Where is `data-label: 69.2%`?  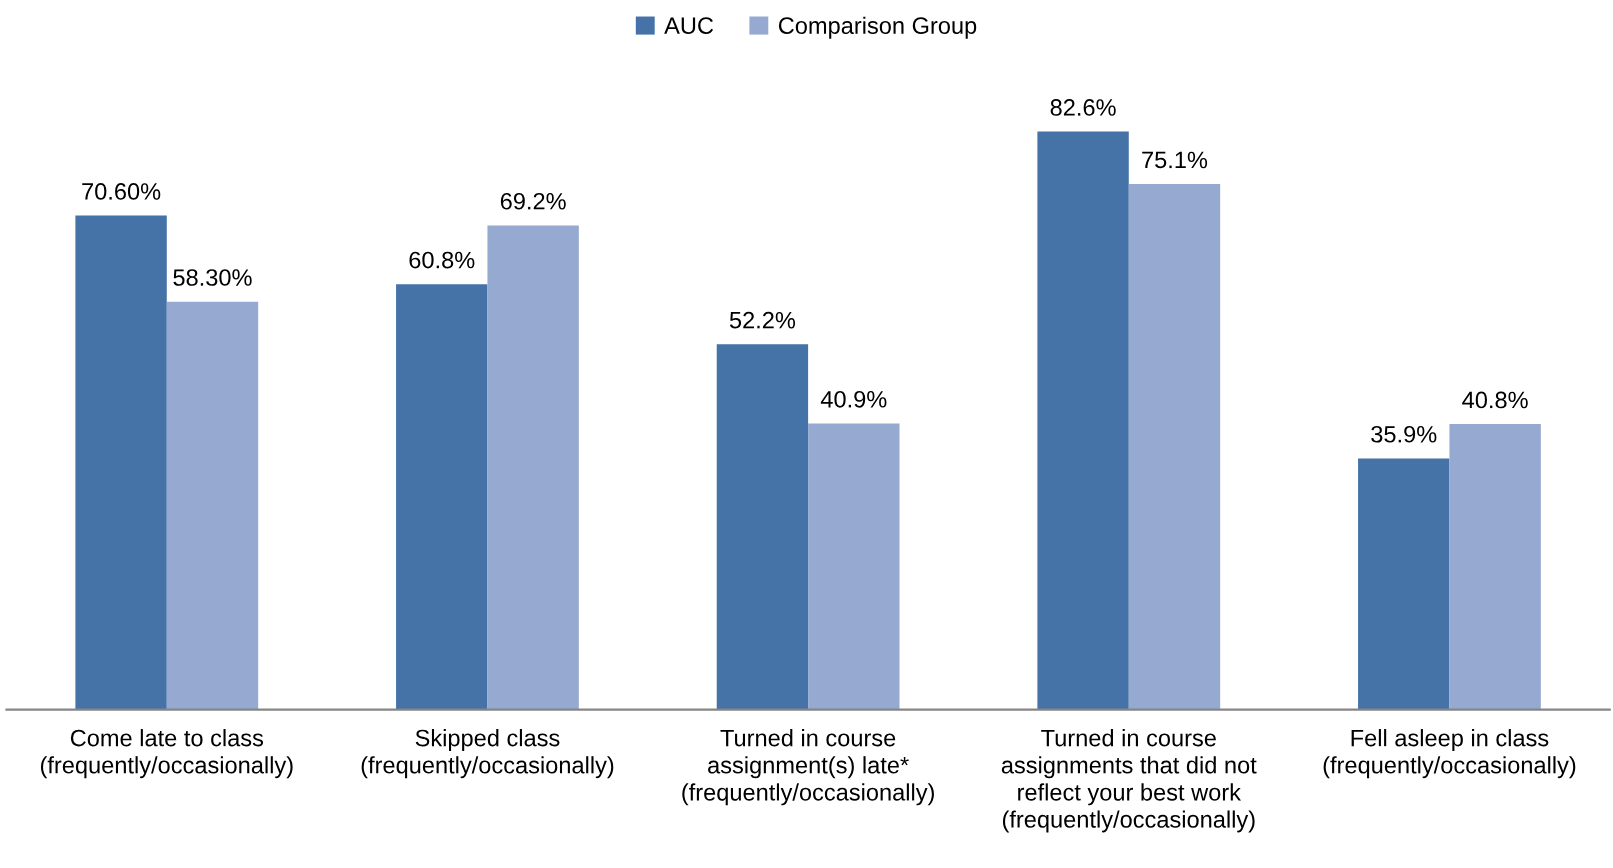
data-label: 69.2% is located at coordinates (533, 201).